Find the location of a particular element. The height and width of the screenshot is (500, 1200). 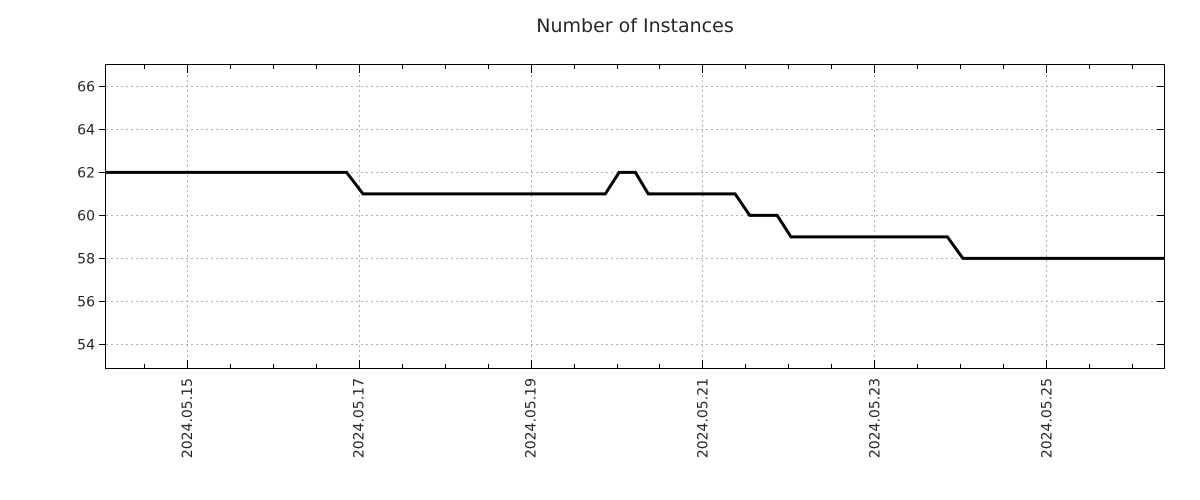

y-tick-label: 60 is located at coordinates (86, 216).